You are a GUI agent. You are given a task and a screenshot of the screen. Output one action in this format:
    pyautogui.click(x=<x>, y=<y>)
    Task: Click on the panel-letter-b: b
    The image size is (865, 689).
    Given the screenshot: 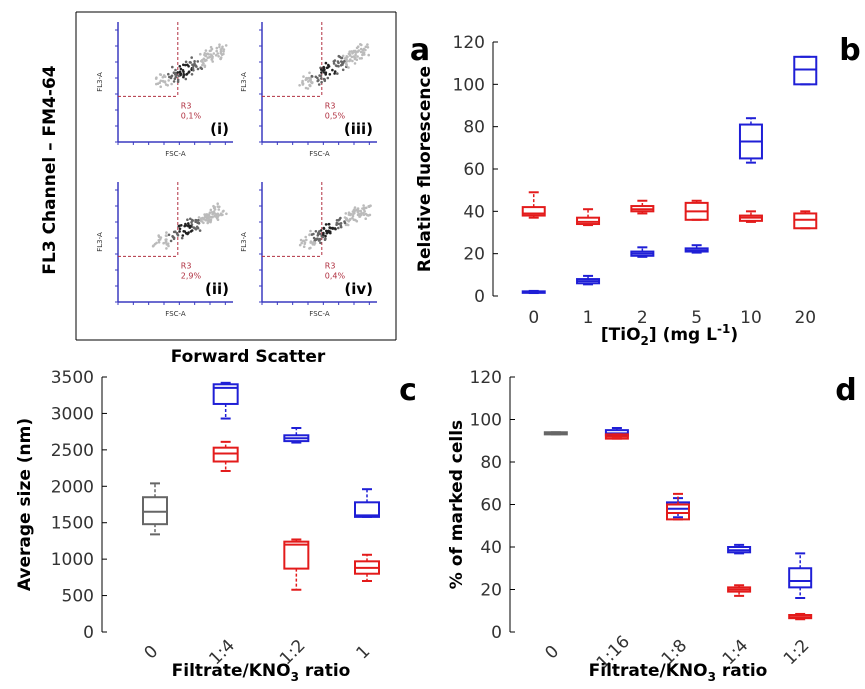 What is the action you would take?
    pyautogui.click(x=849, y=50)
    